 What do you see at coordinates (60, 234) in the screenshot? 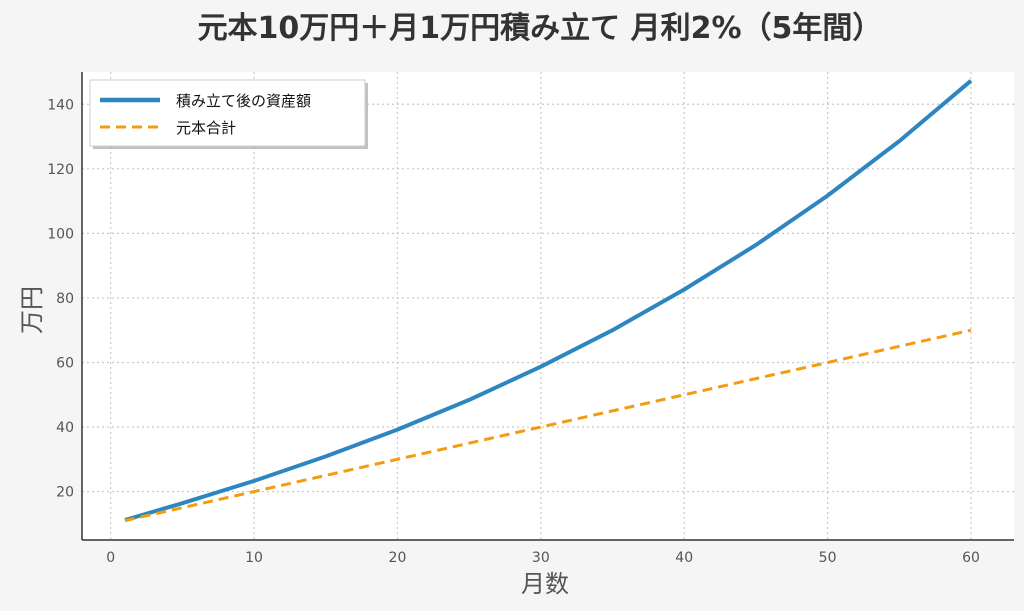
I see `y-tick-label: 100` at bounding box center [60, 234].